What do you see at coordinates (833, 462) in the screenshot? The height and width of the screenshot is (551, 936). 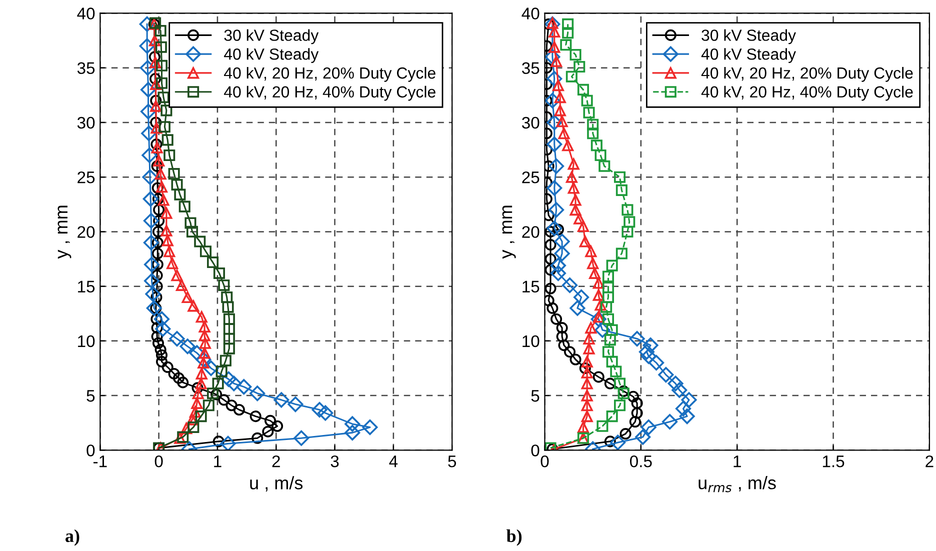 I see `x-tick-label: 1.5` at bounding box center [833, 462].